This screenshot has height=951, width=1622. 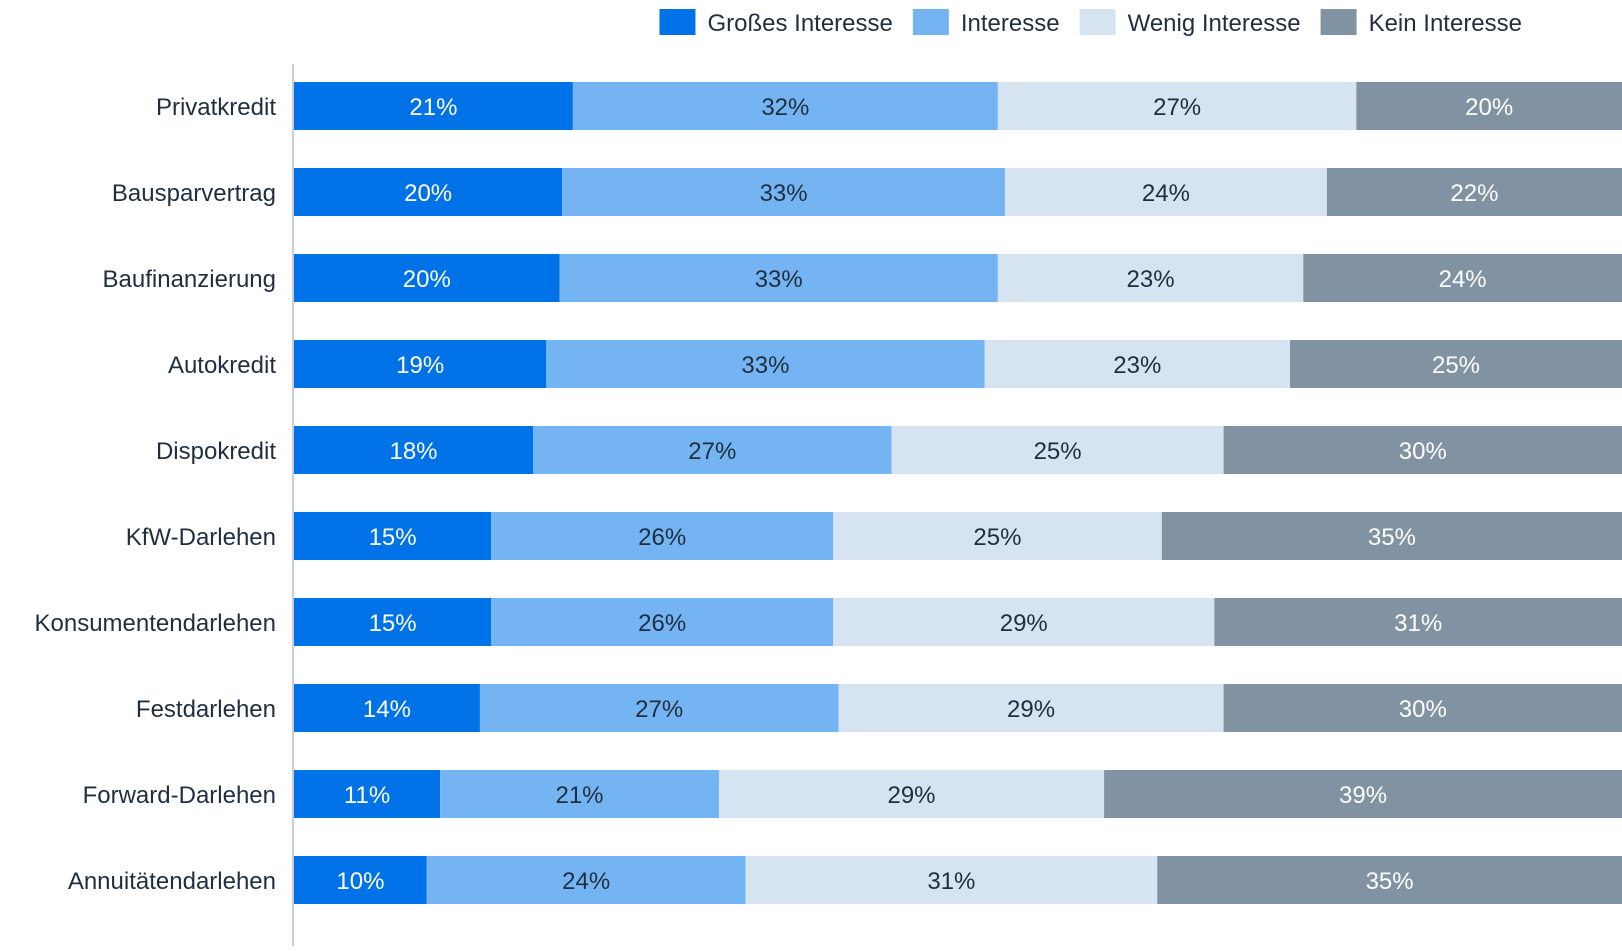 I want to click on category-label: Bausparvertrag, so click(x=194, y=193).